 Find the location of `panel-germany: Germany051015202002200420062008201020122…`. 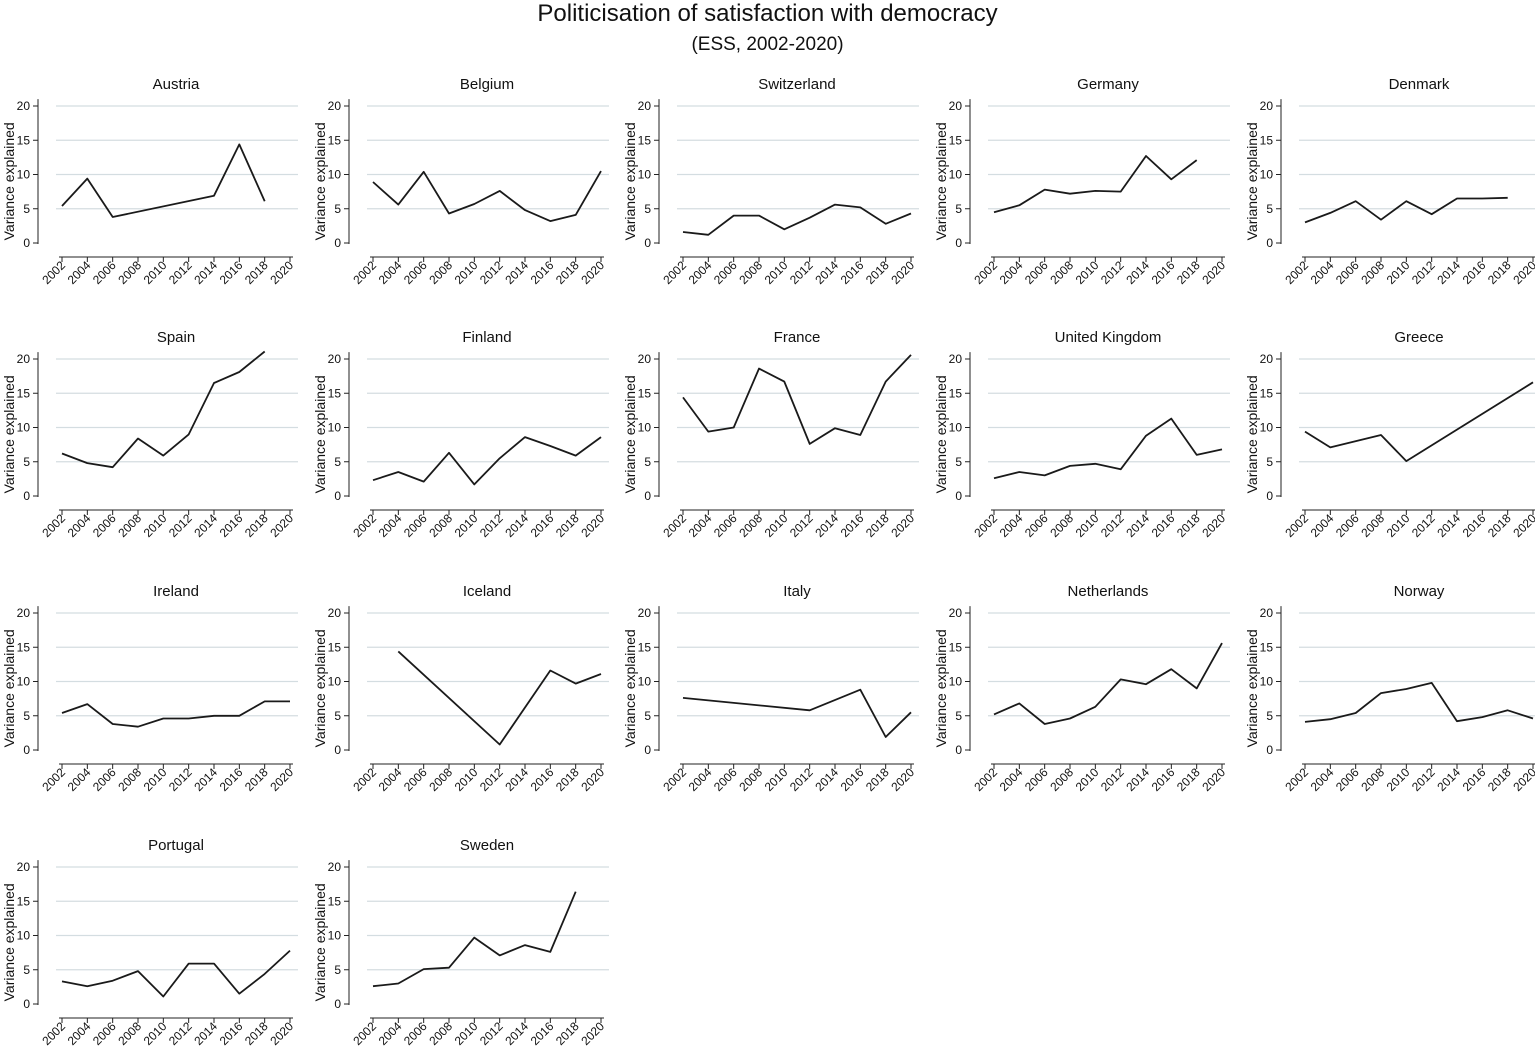

panel-germany: Germany051015202002200420062008201020122… is located at coordinates (1081, 181).